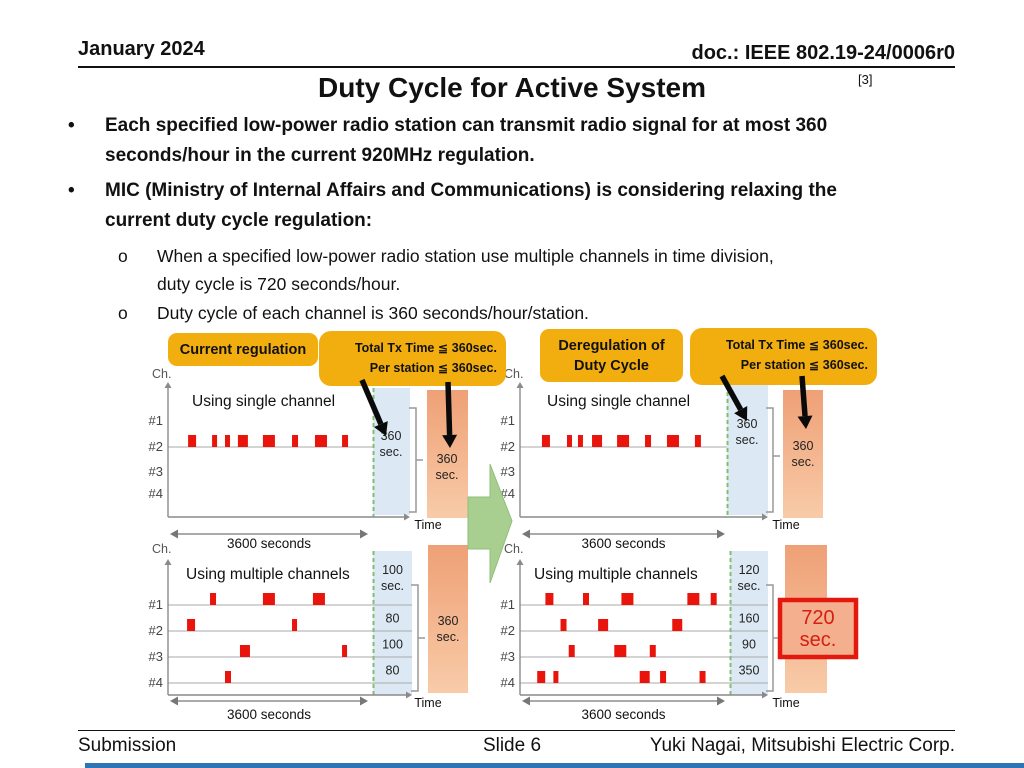 The height and width of the screenshot is (768, 1024). I want to click on page-title: Duty Cycle for Active System, so click(512, 87).